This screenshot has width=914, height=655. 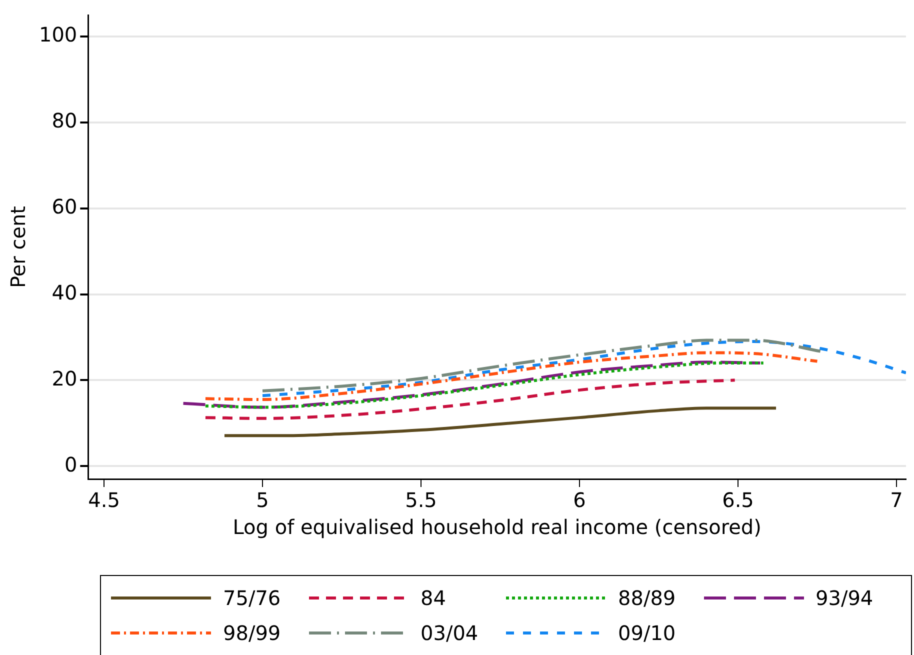 I want to click on legend-label: 88/89, so click(x=647, y=598).